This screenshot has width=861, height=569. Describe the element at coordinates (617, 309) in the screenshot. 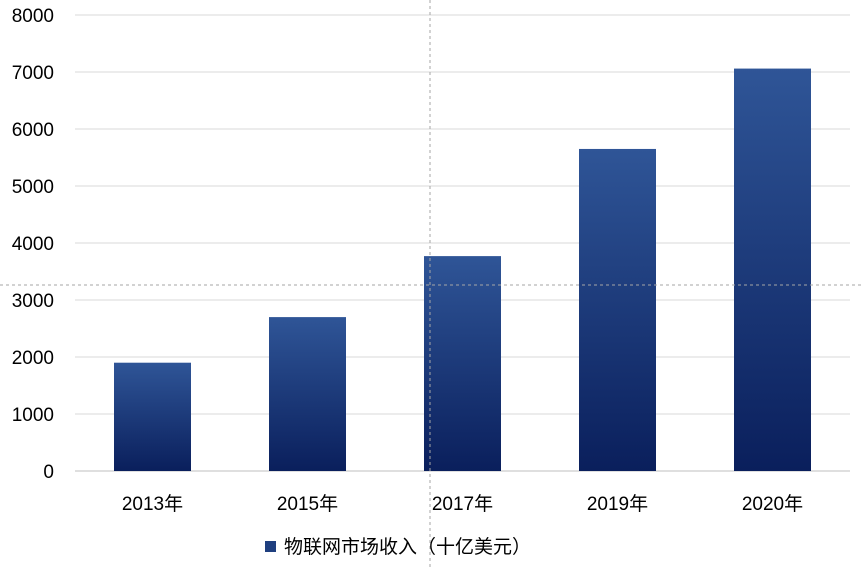

I see `bar-2019年` at that location.